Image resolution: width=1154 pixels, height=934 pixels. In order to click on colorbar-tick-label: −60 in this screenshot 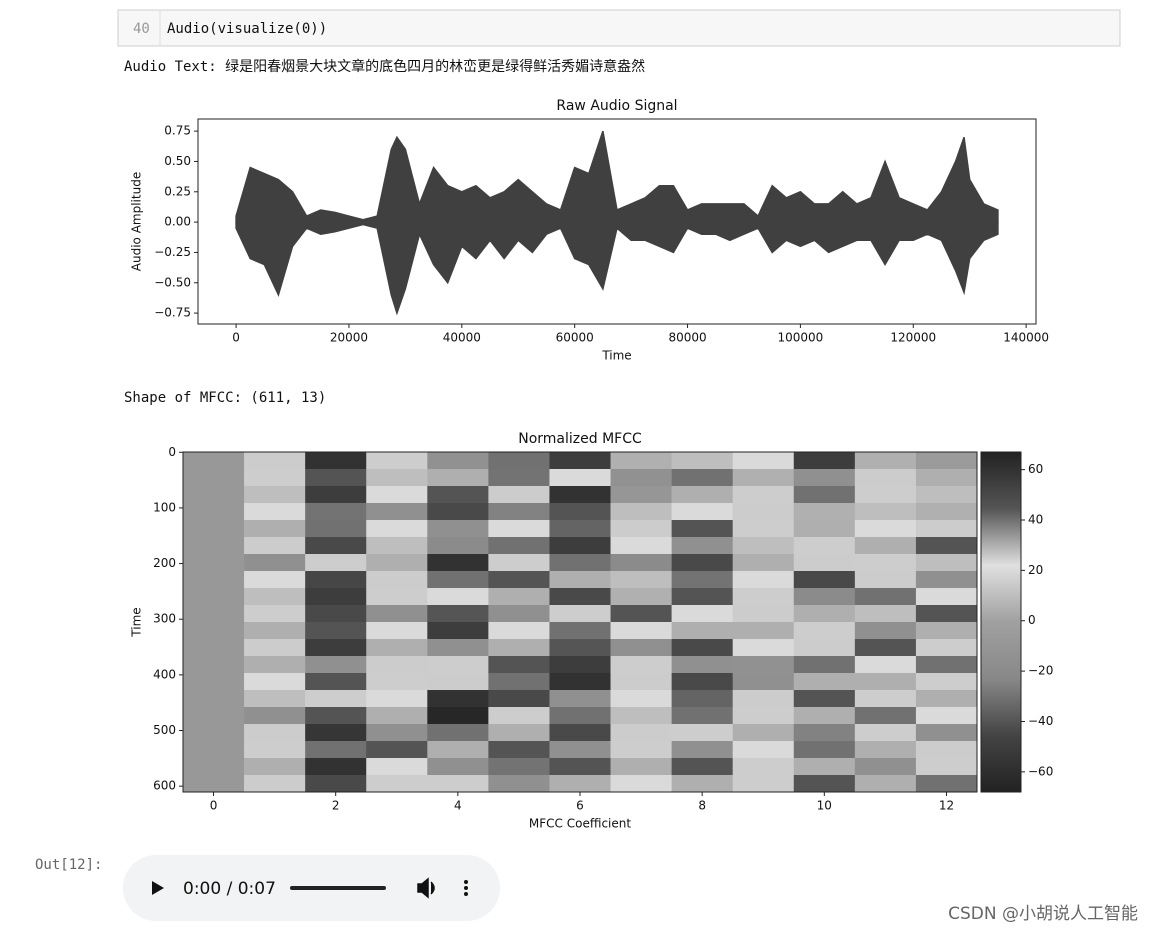, I will do `click(1040, 771)`.